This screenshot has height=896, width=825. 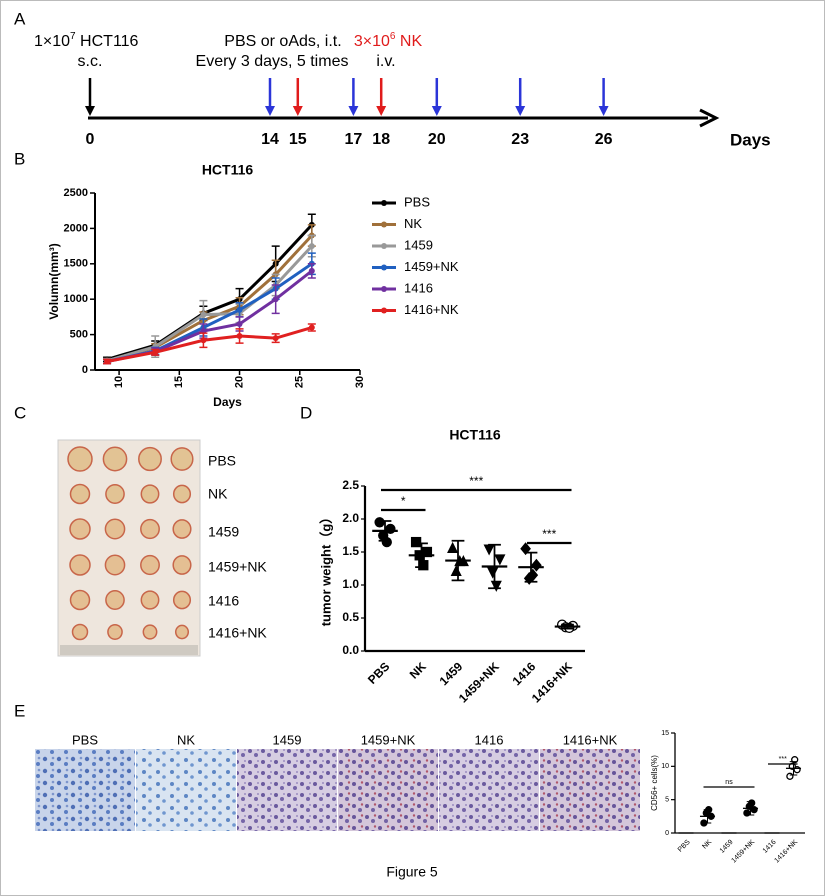 I want to click on y-tick-label: 1.0, so click(x=350, y=584).